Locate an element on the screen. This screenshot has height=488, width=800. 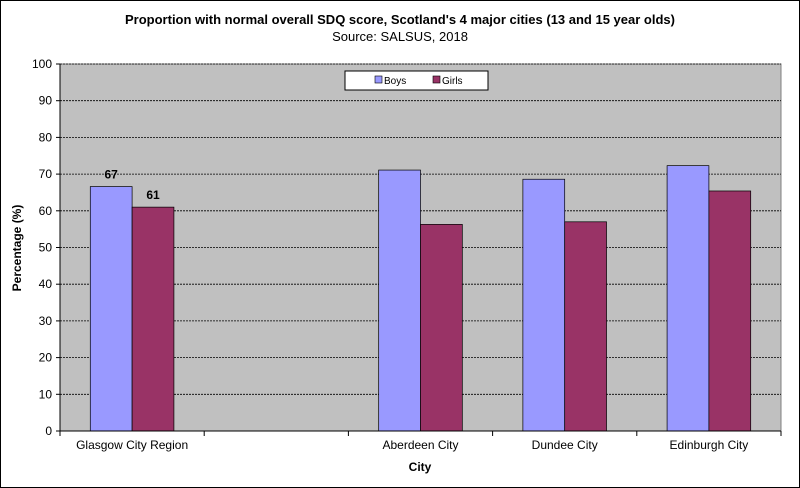
x-tick-label: Aberdeen City is located at coordinates (420, 445).